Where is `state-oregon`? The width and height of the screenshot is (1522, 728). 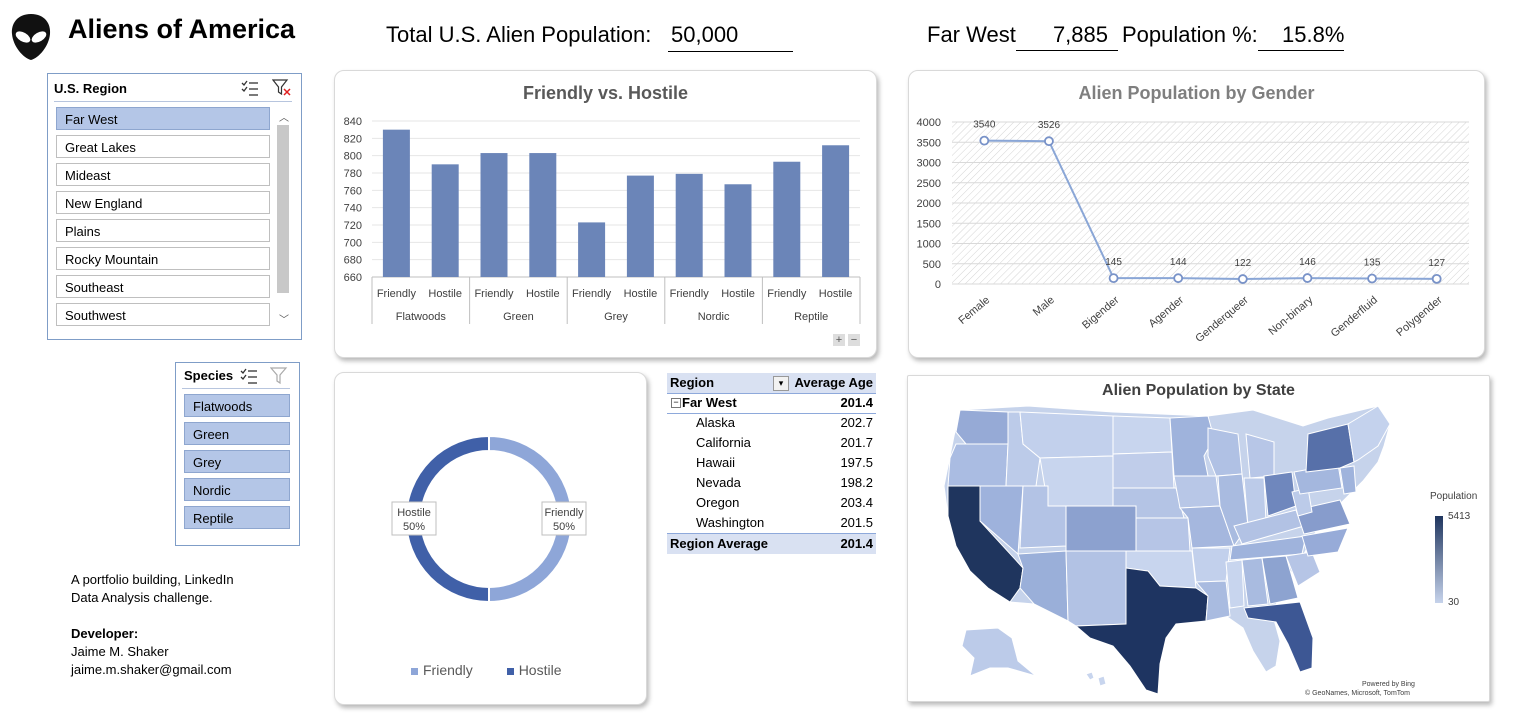 state-oregon is located at coordinates (978, 465).